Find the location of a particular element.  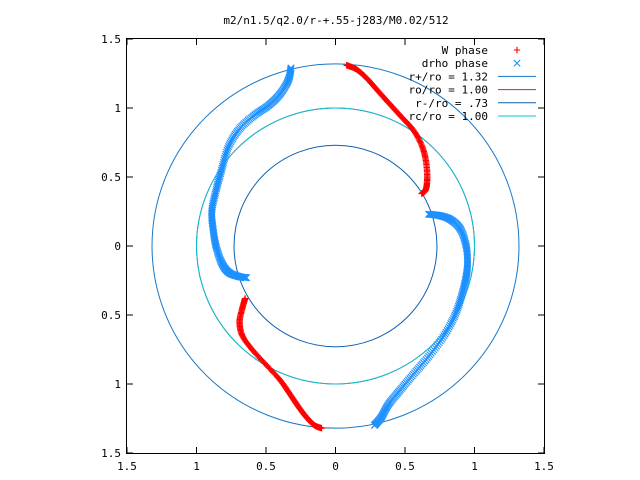

legend-label: ro/ro = 1.00 is located at coordinates (448, 90).